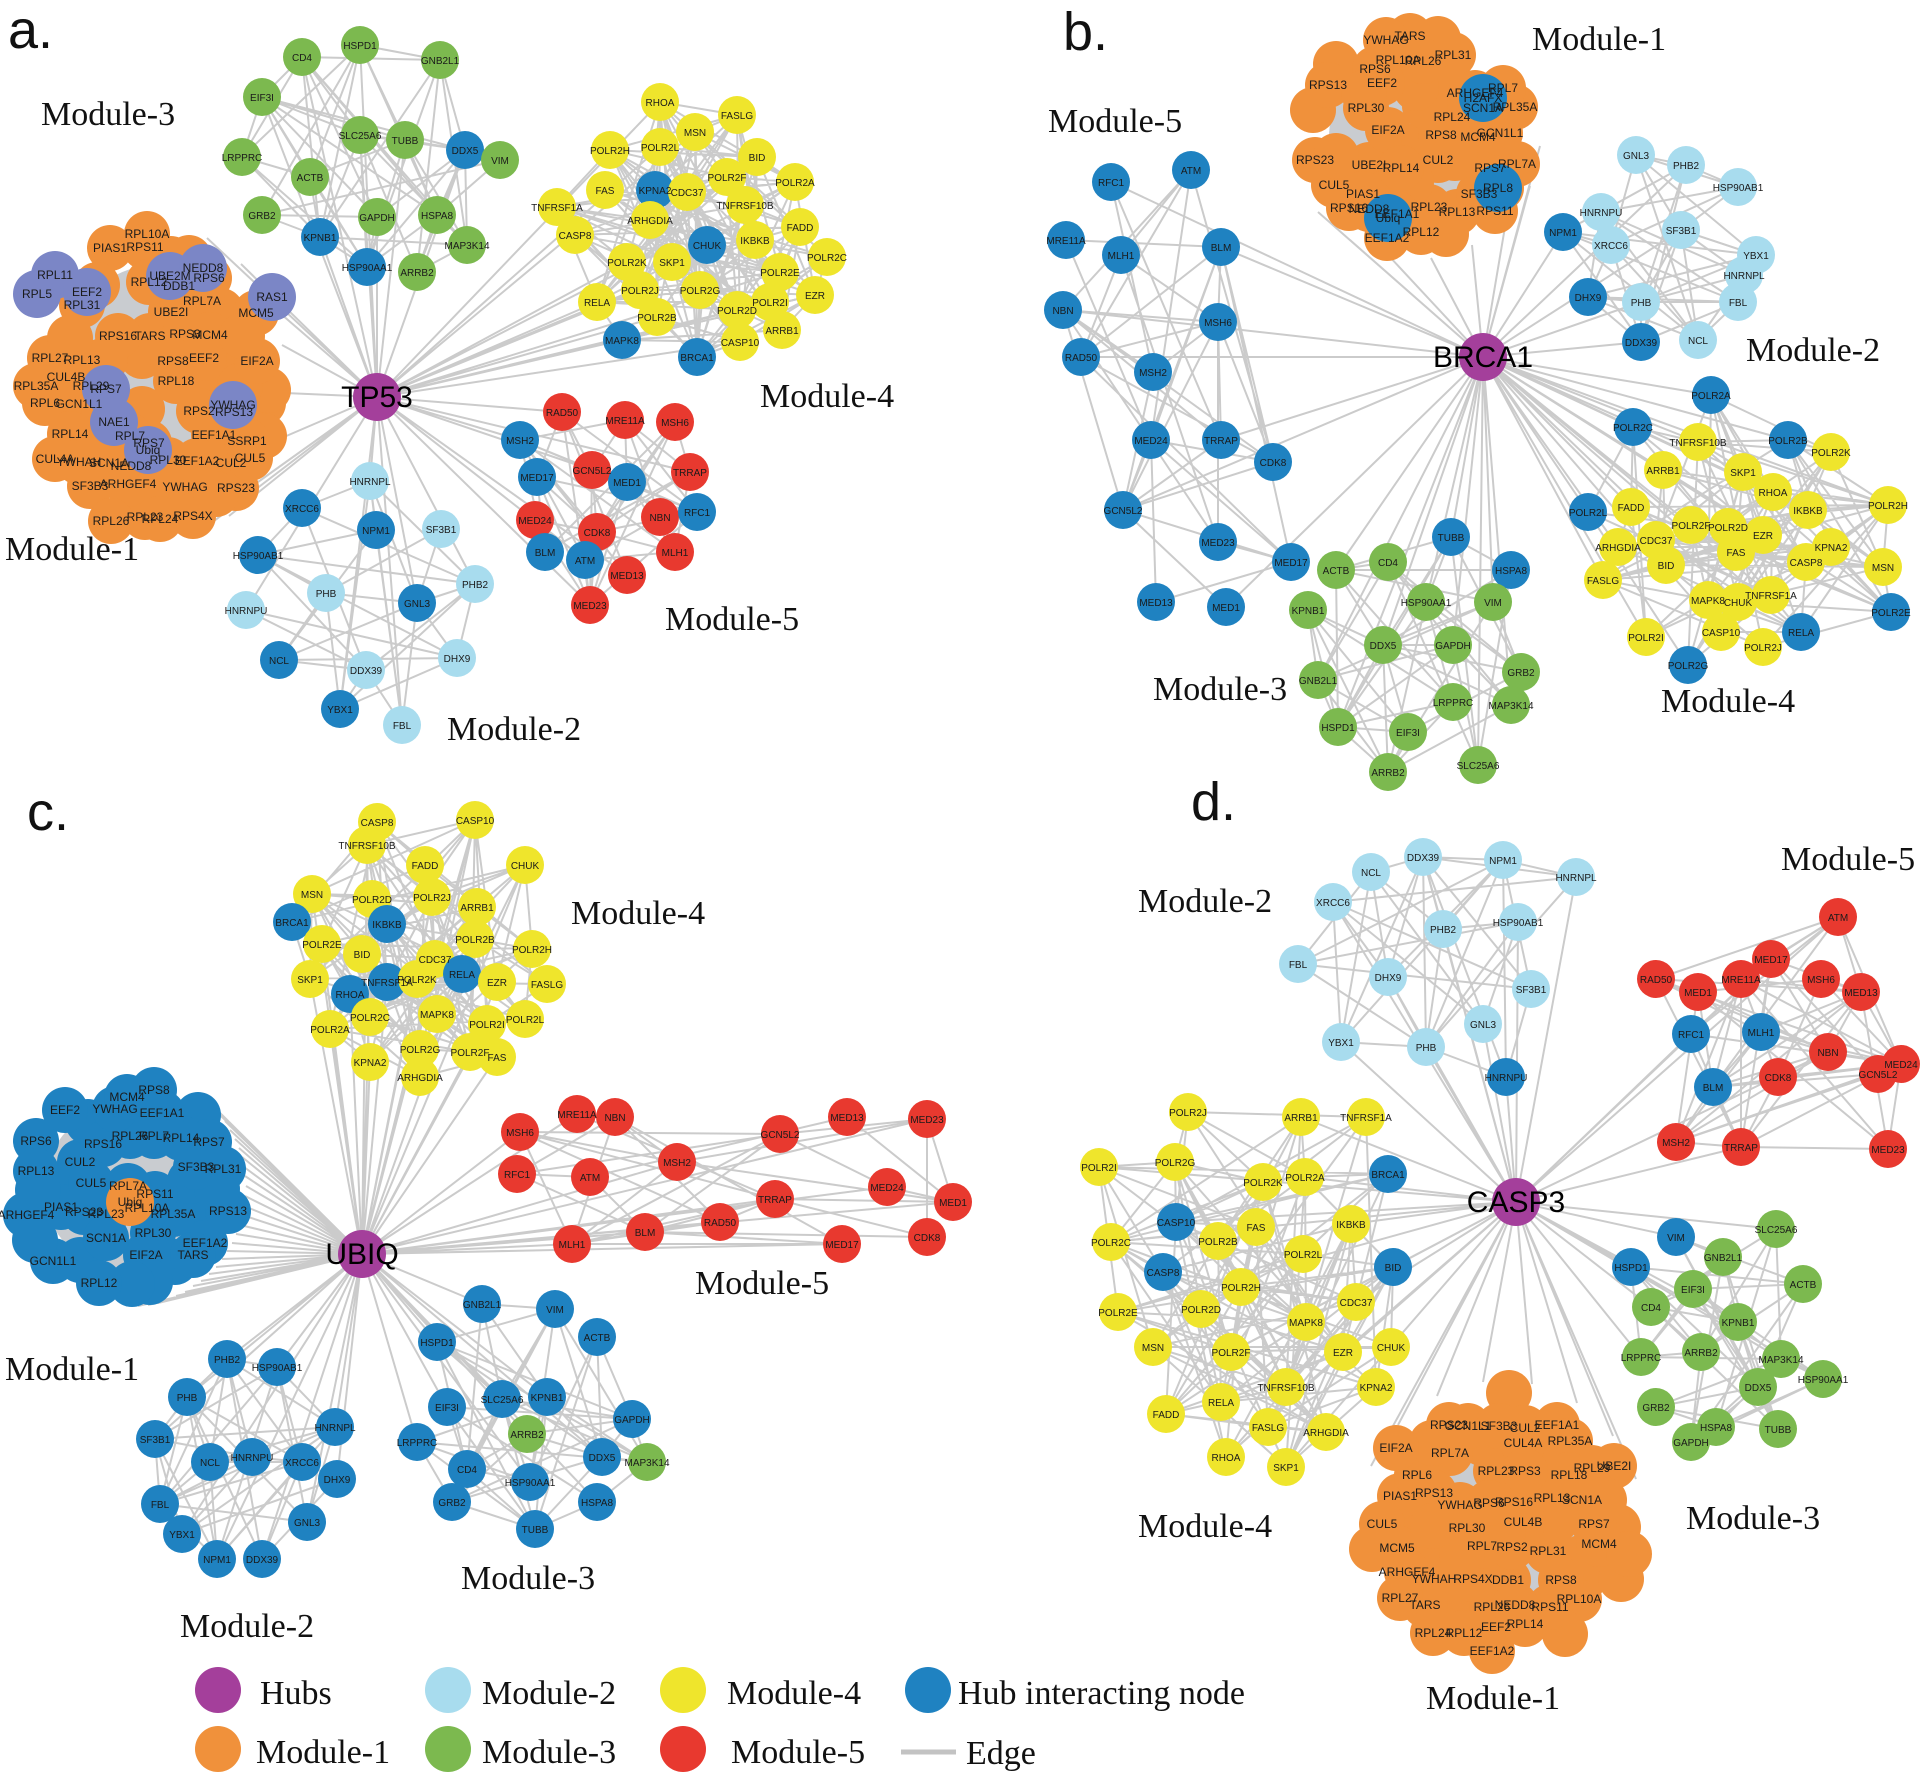 This screenshot has width=1923, height=1775. I want to click on svg-text: TARS, so click(192, 1255).